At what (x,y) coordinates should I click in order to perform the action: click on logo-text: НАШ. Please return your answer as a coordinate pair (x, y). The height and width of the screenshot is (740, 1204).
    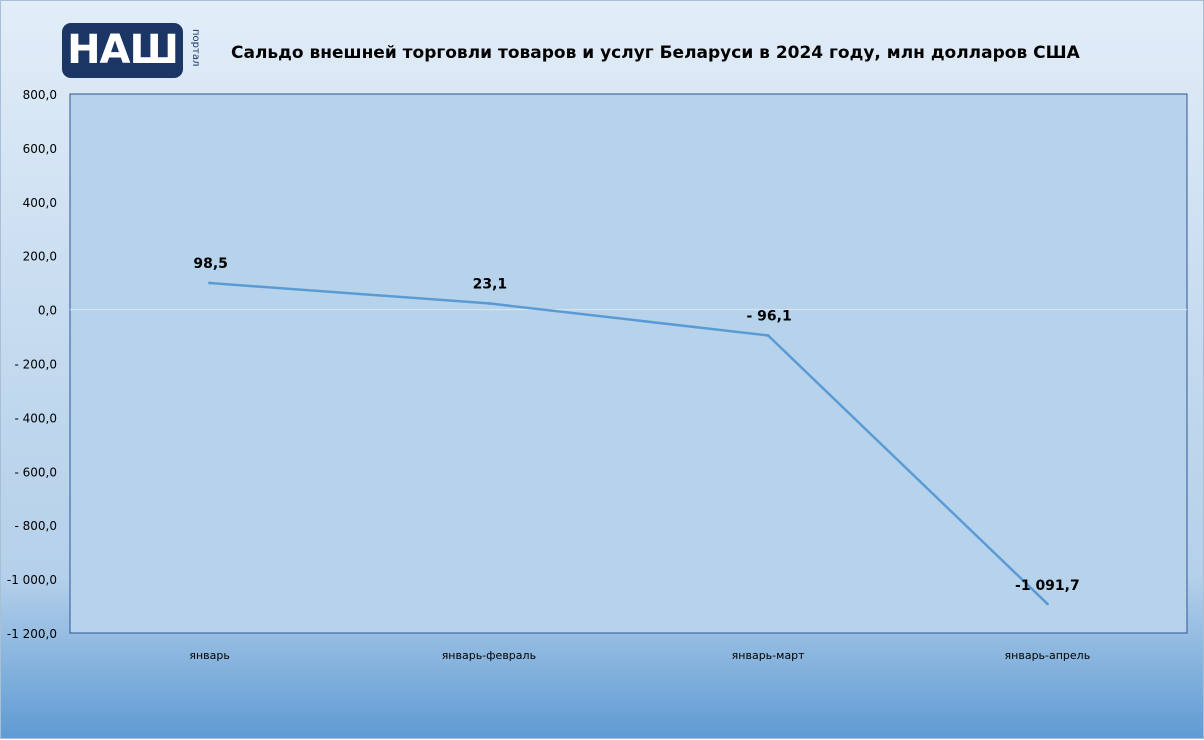
    Looking at the image, I should click on (123, 50).